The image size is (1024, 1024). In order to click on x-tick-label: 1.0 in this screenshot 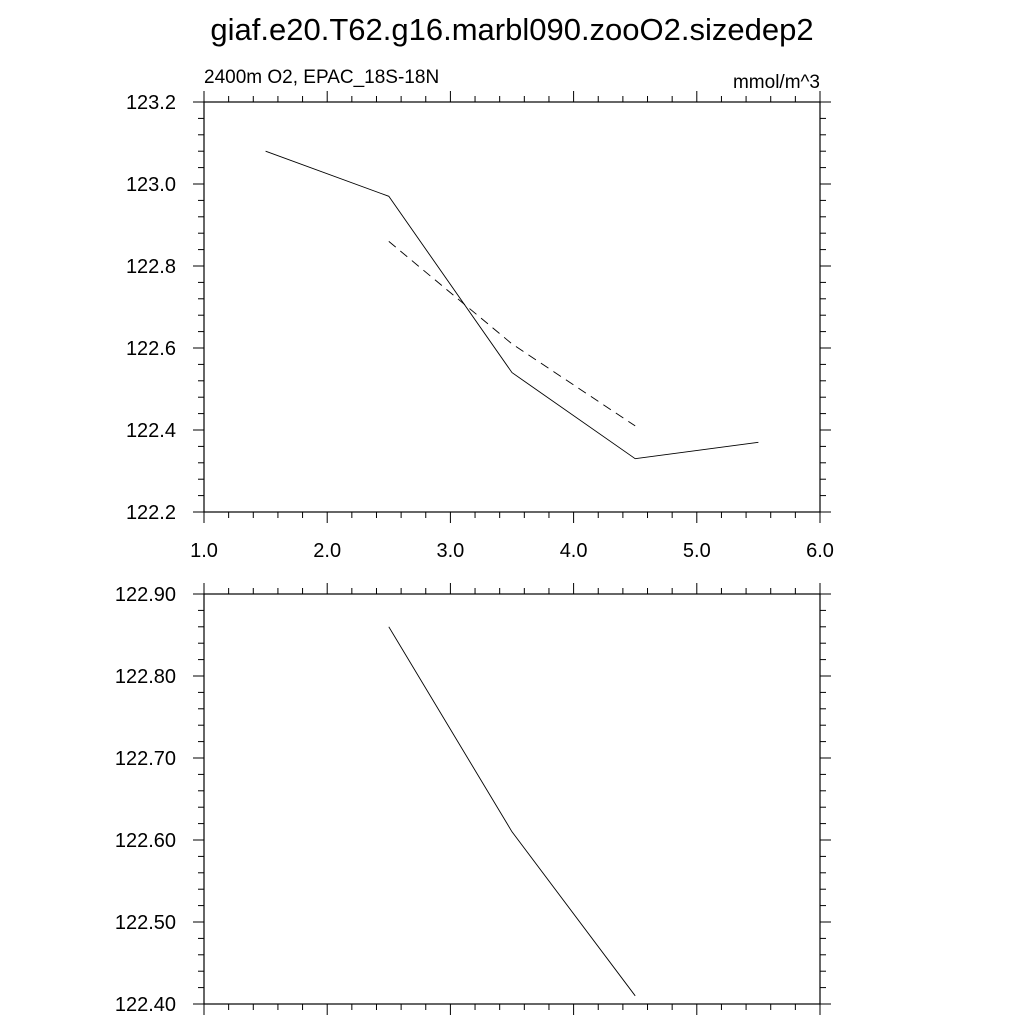, I will do `click(204, 551)`.